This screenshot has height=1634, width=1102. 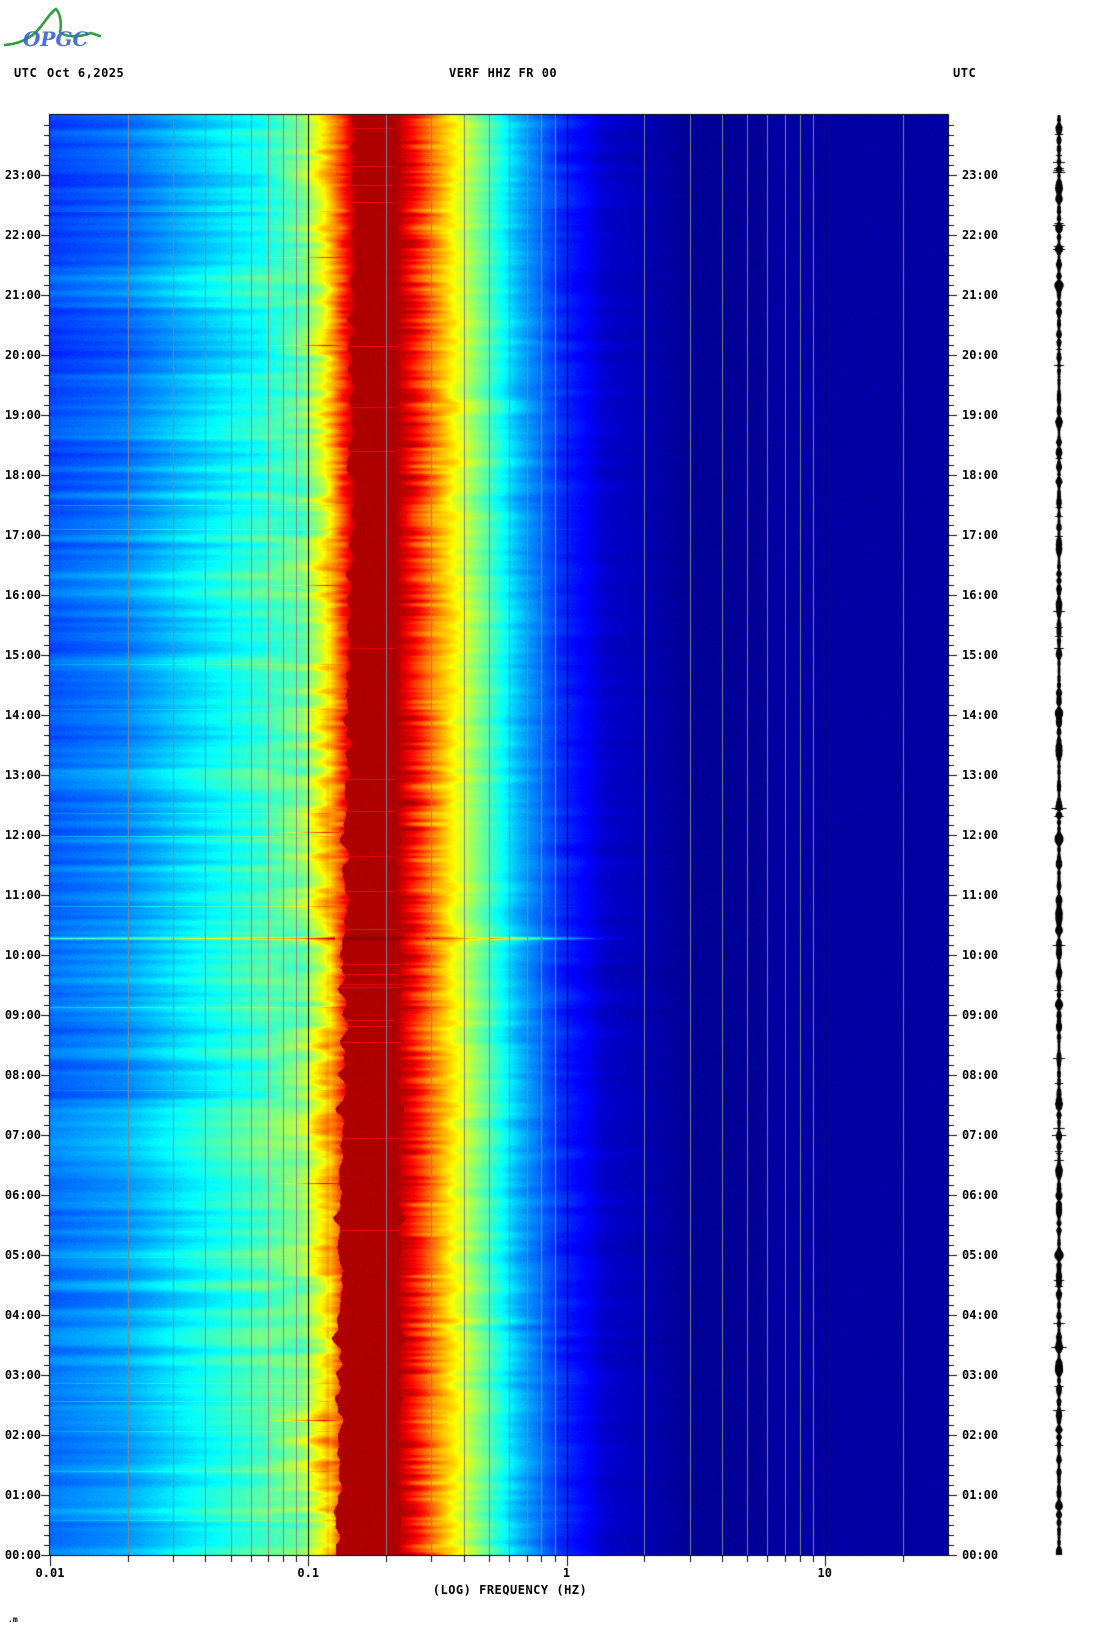 I want to click on time-label-left: 23:00, so click(x=22, y=175).